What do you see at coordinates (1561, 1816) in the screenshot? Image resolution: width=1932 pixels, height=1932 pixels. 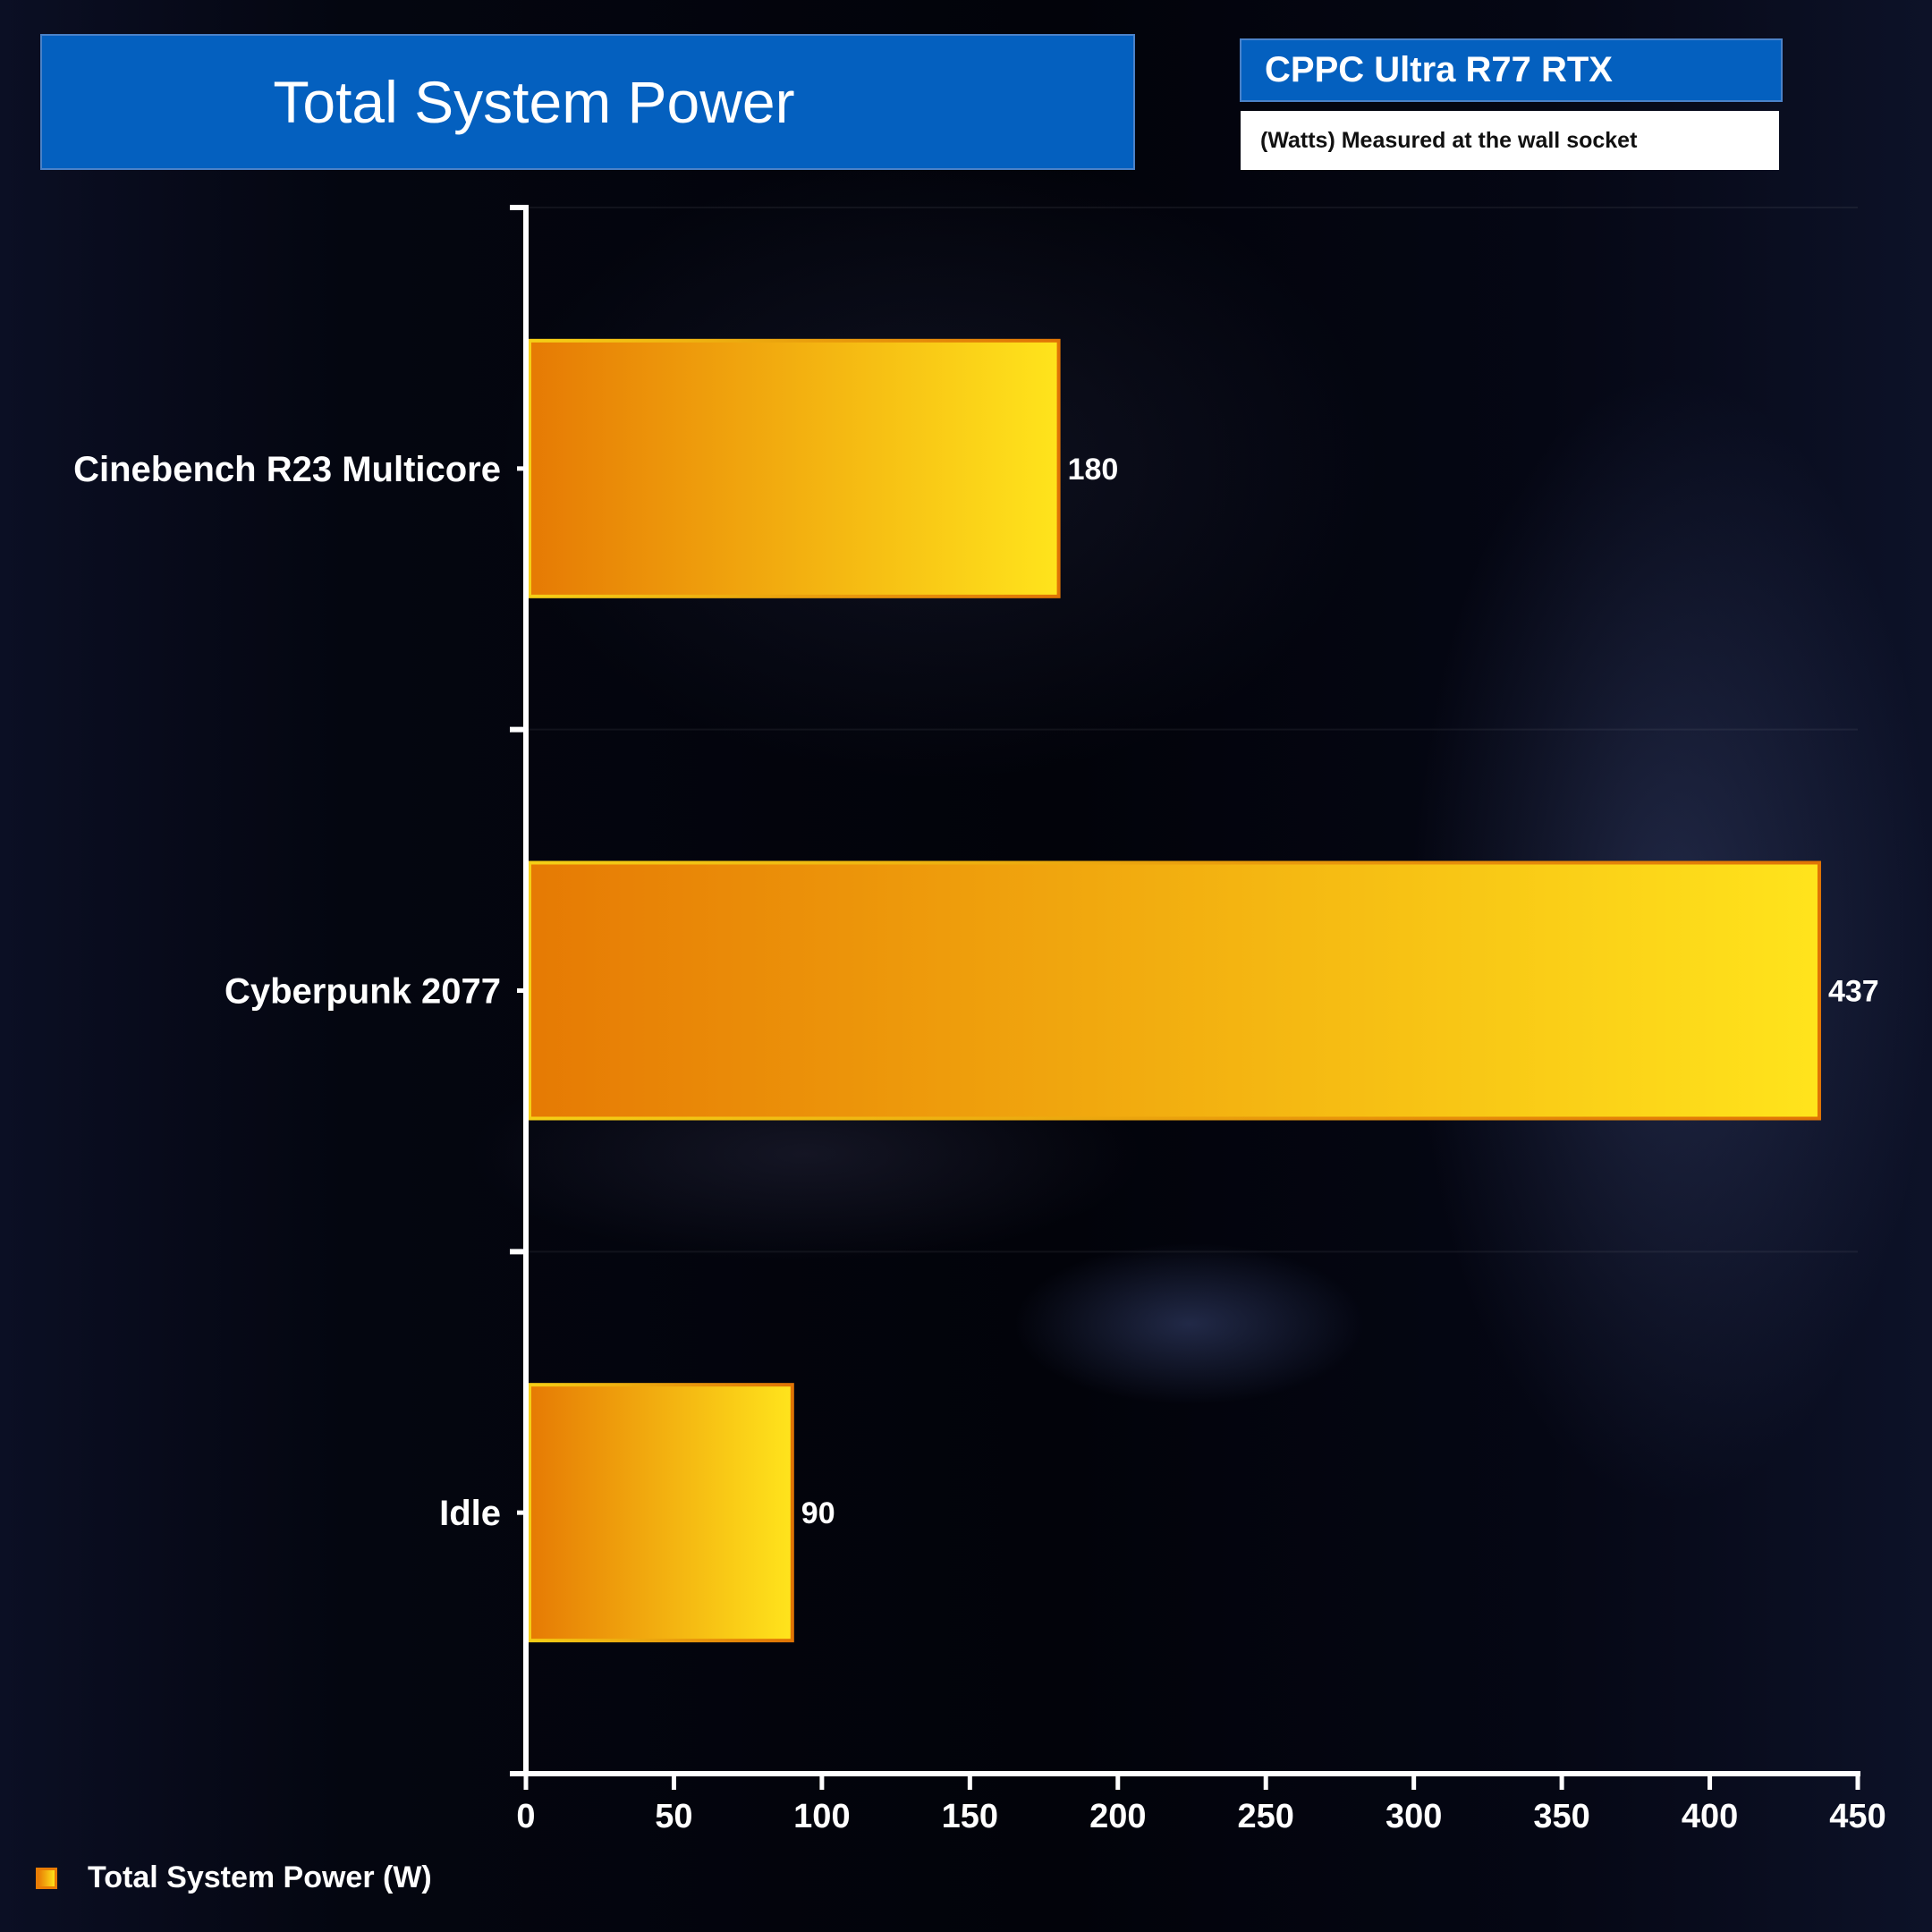 I see `x-tick-label: 350` at bounding box center [1561, 1816].